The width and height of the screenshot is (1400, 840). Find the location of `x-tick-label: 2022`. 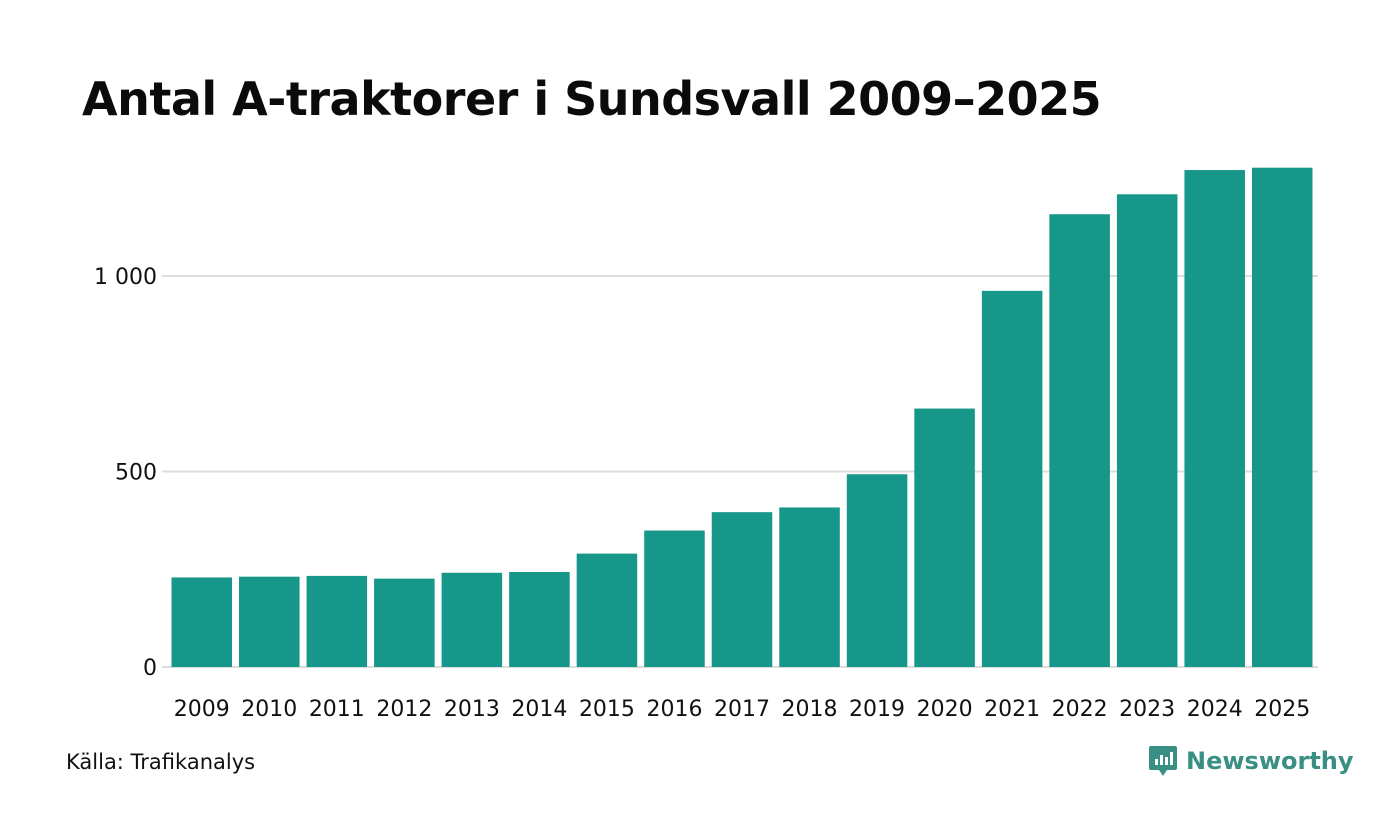

x-tick-label: 2022 is located at coordinates (1080, 709).